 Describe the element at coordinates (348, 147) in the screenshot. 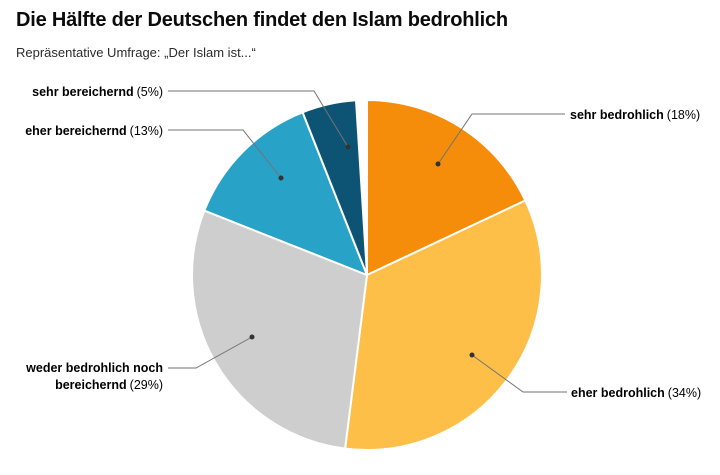

I see `leader-dot-sehr-bereichernd` at that location.